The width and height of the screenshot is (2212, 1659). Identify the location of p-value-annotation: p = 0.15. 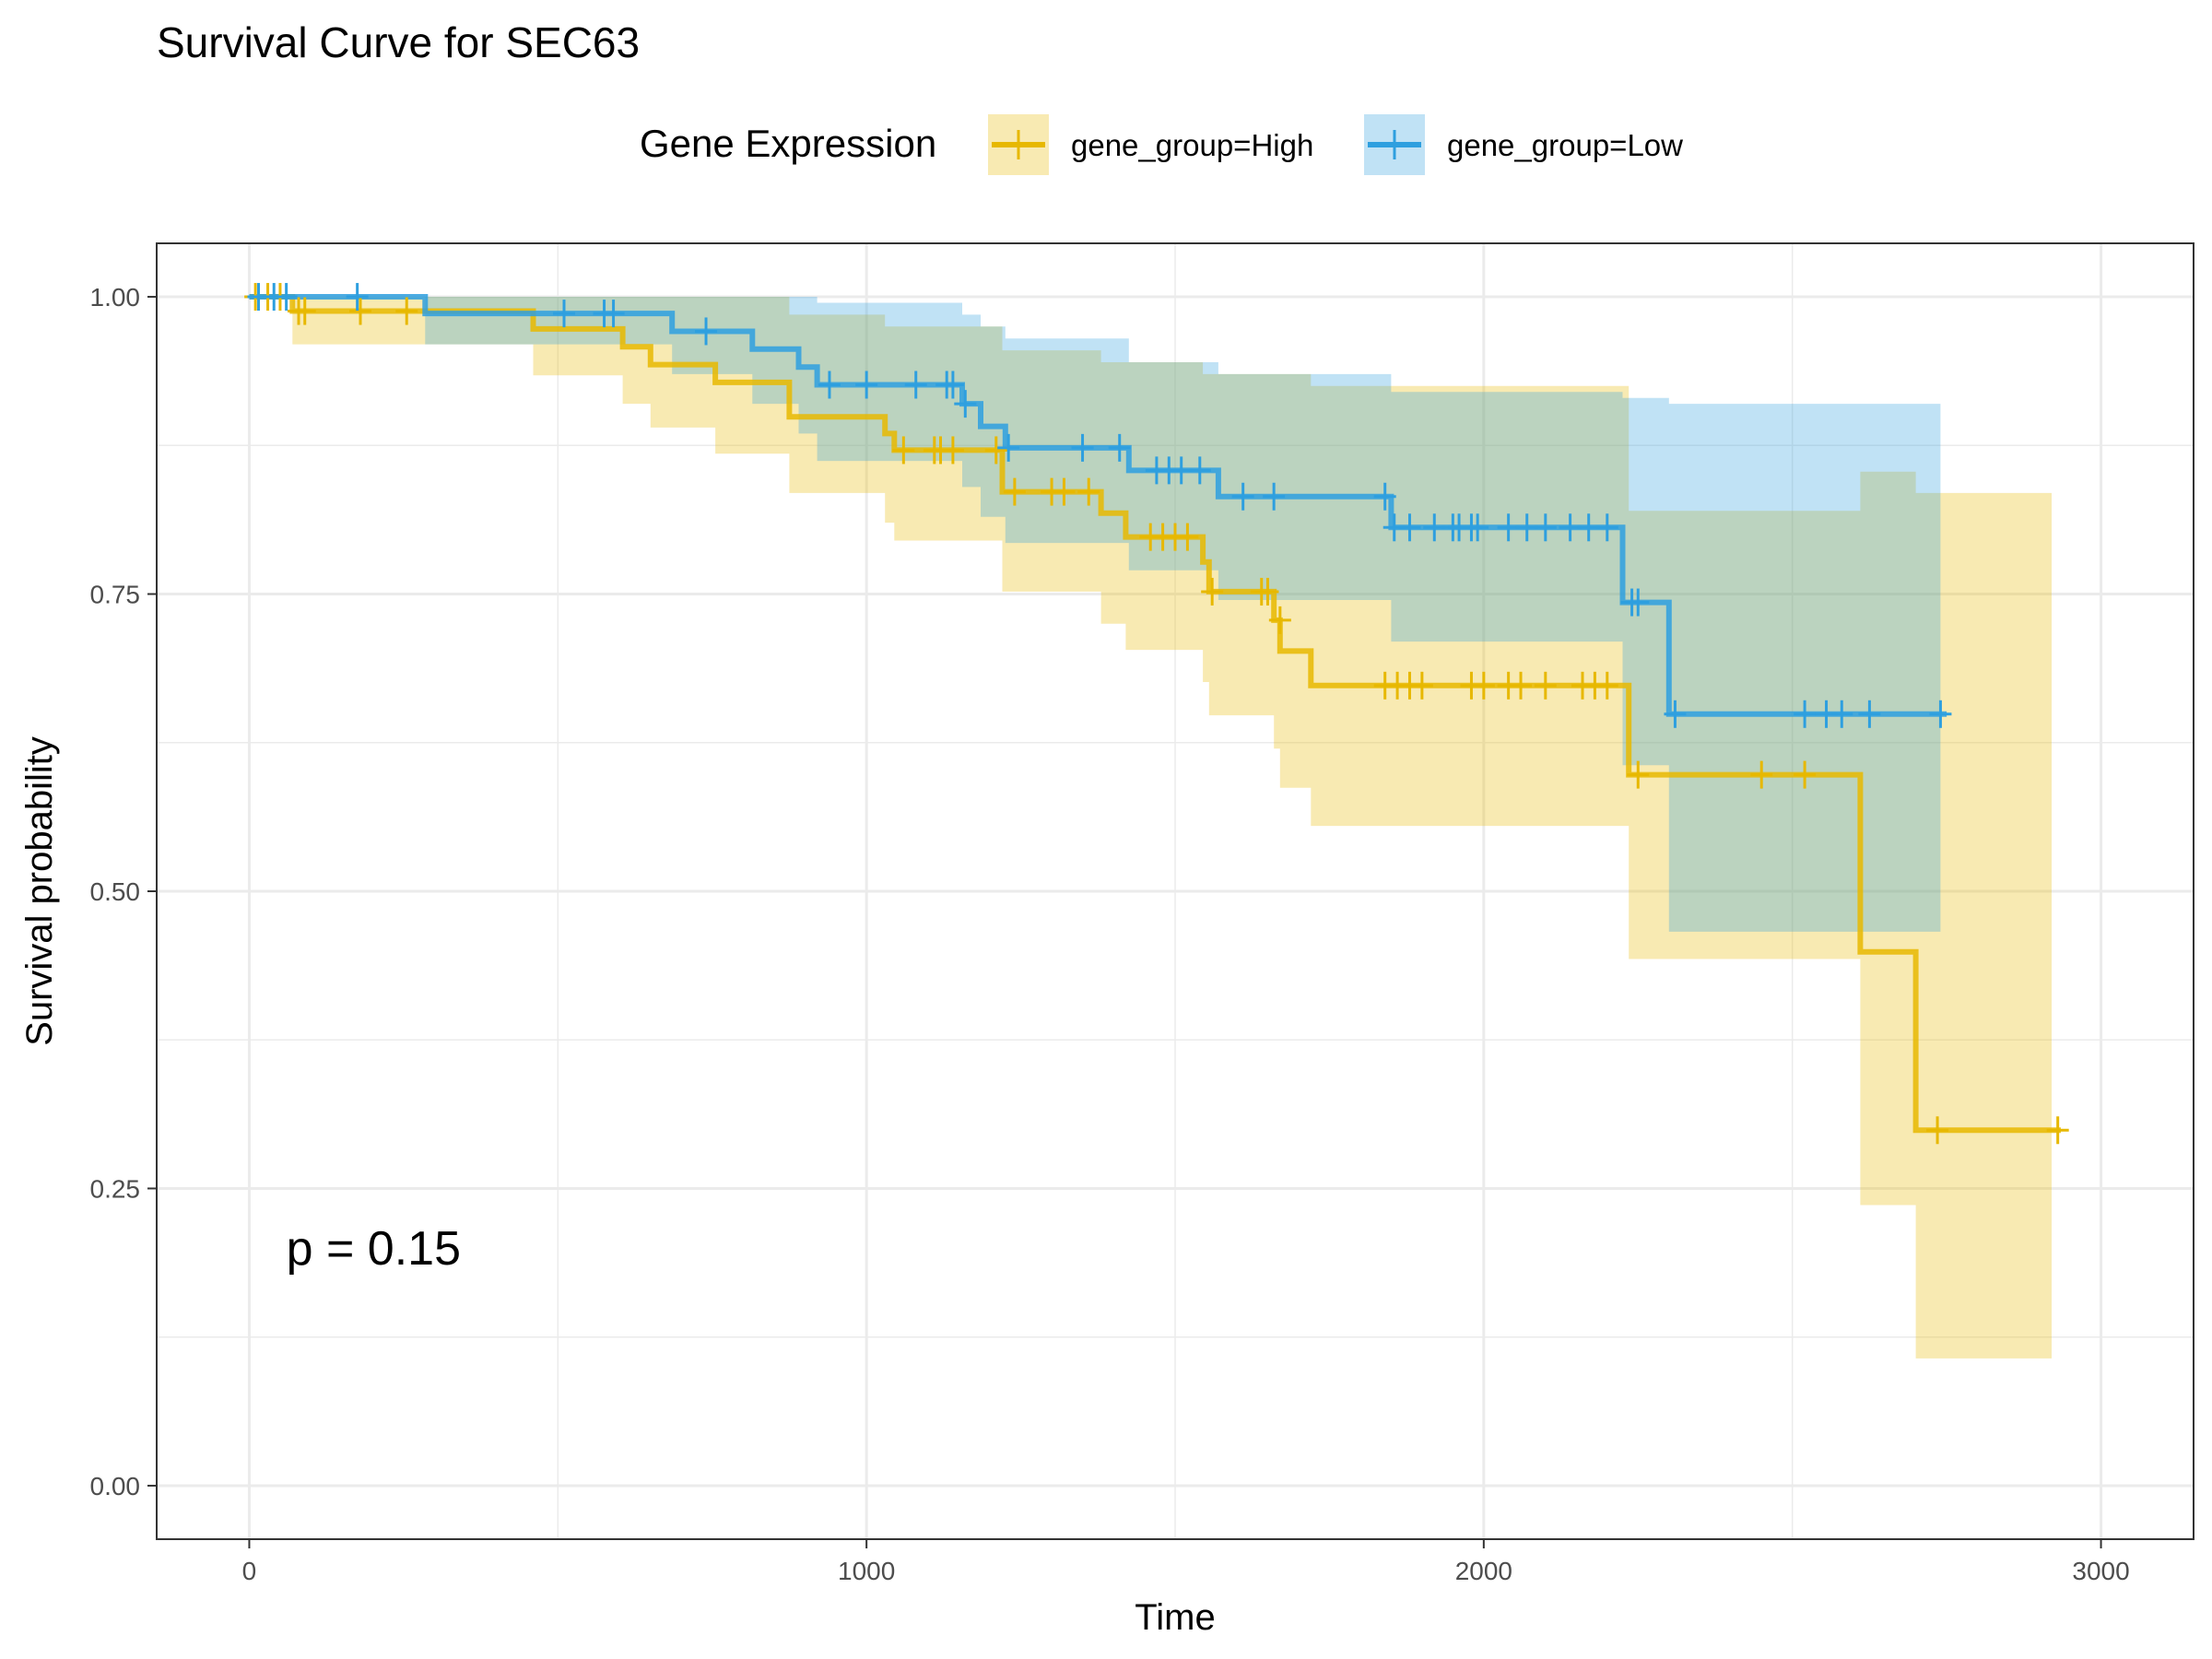
(374, 1249).